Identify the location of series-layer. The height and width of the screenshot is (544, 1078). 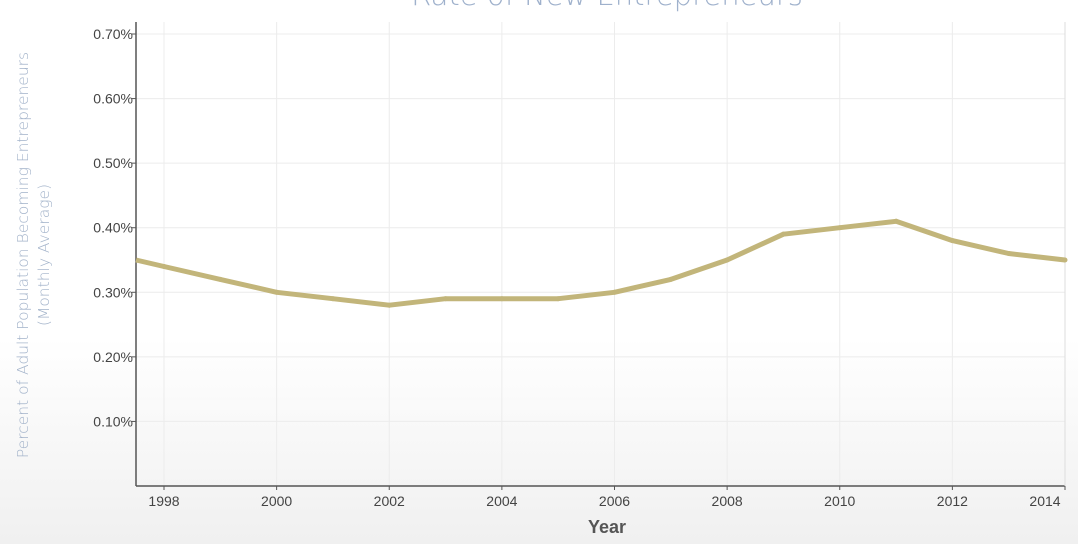
(601, 263).